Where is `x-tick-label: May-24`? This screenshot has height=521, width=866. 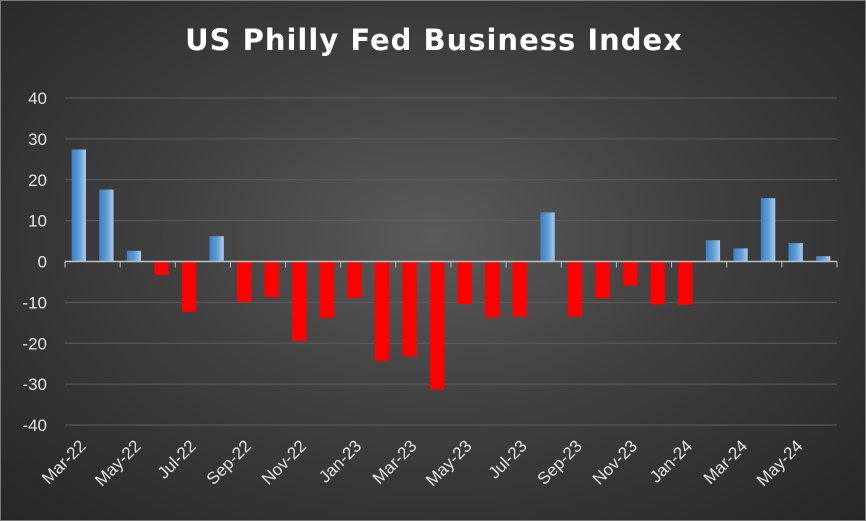 x-tick-label: May-24 is located at coordinates (780, 463).